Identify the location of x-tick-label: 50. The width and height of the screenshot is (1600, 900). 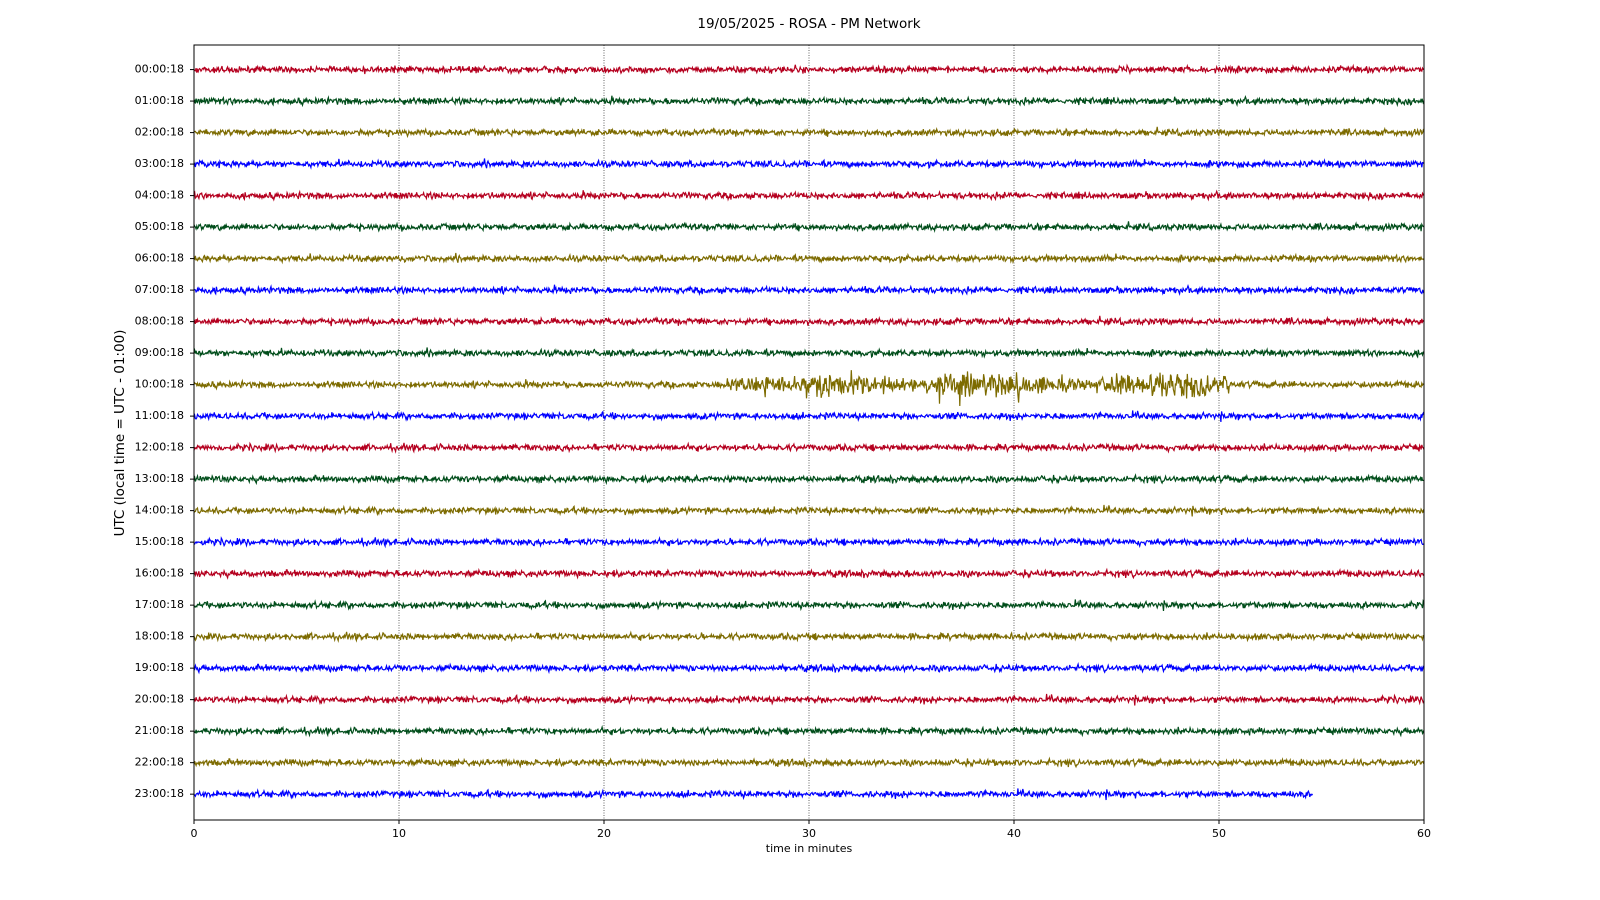
(1219, 833).